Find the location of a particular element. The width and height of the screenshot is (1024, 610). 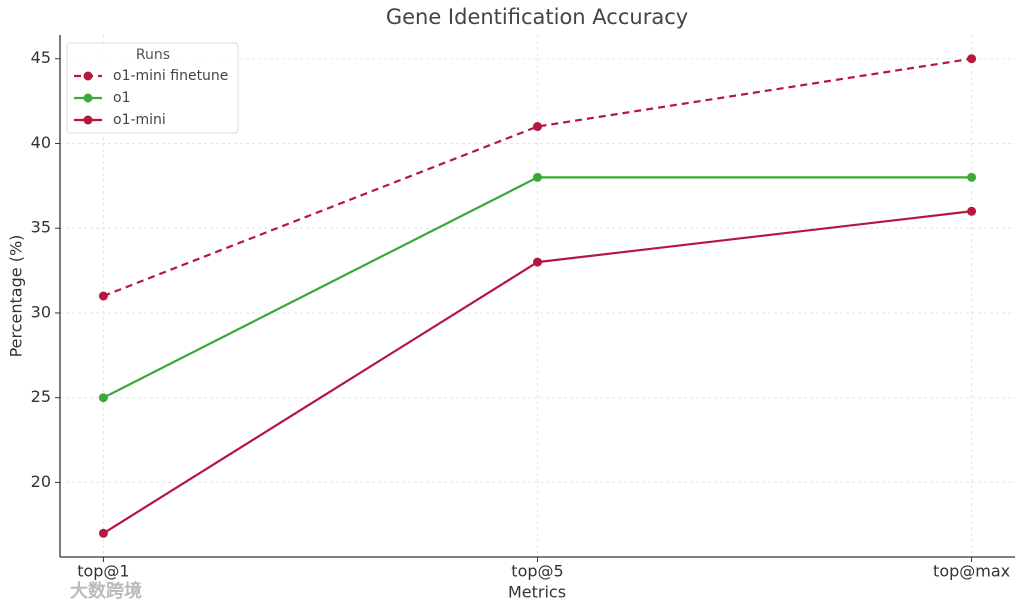

y-tick-label: 35 is located at coordinates (41, 227).